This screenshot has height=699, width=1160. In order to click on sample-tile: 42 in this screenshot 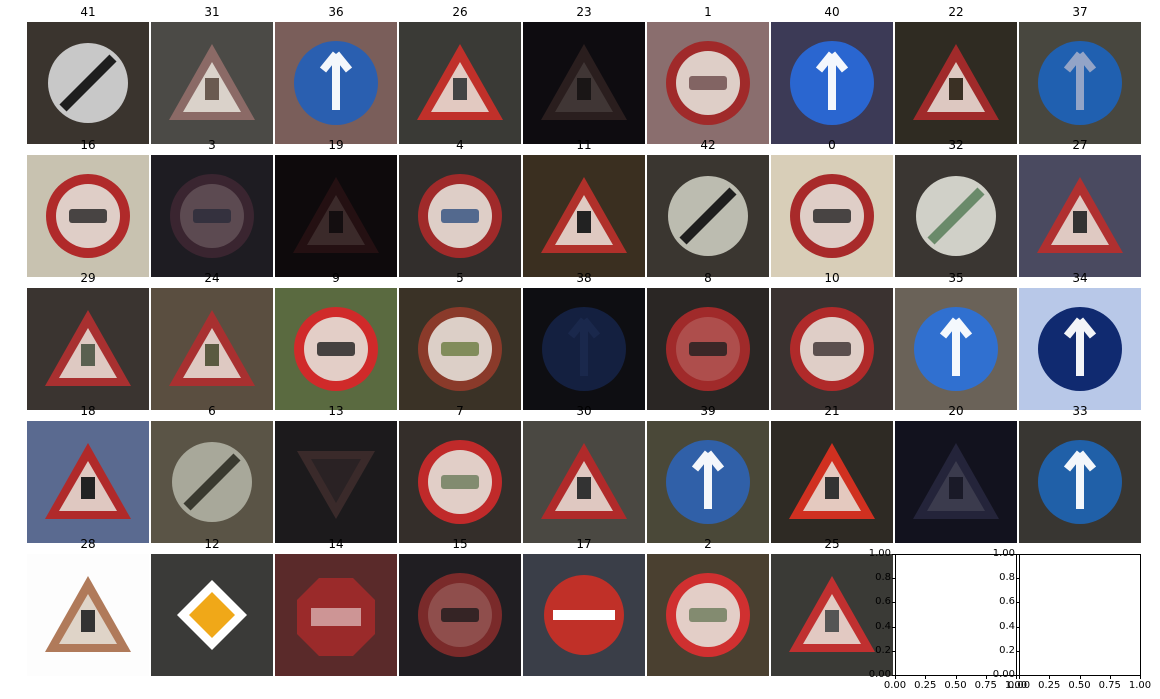, I will do `click(708, 207)`.